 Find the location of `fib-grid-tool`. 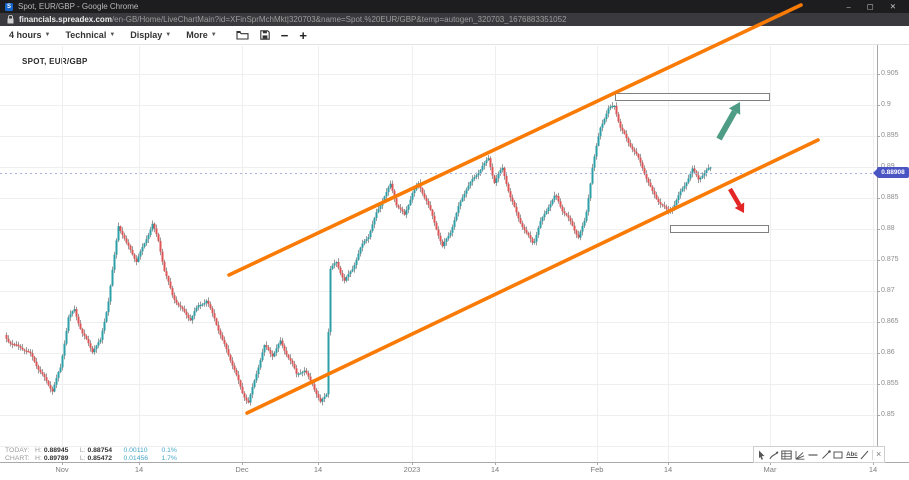

fib-grid-tool is located at coordinates (787, 454).